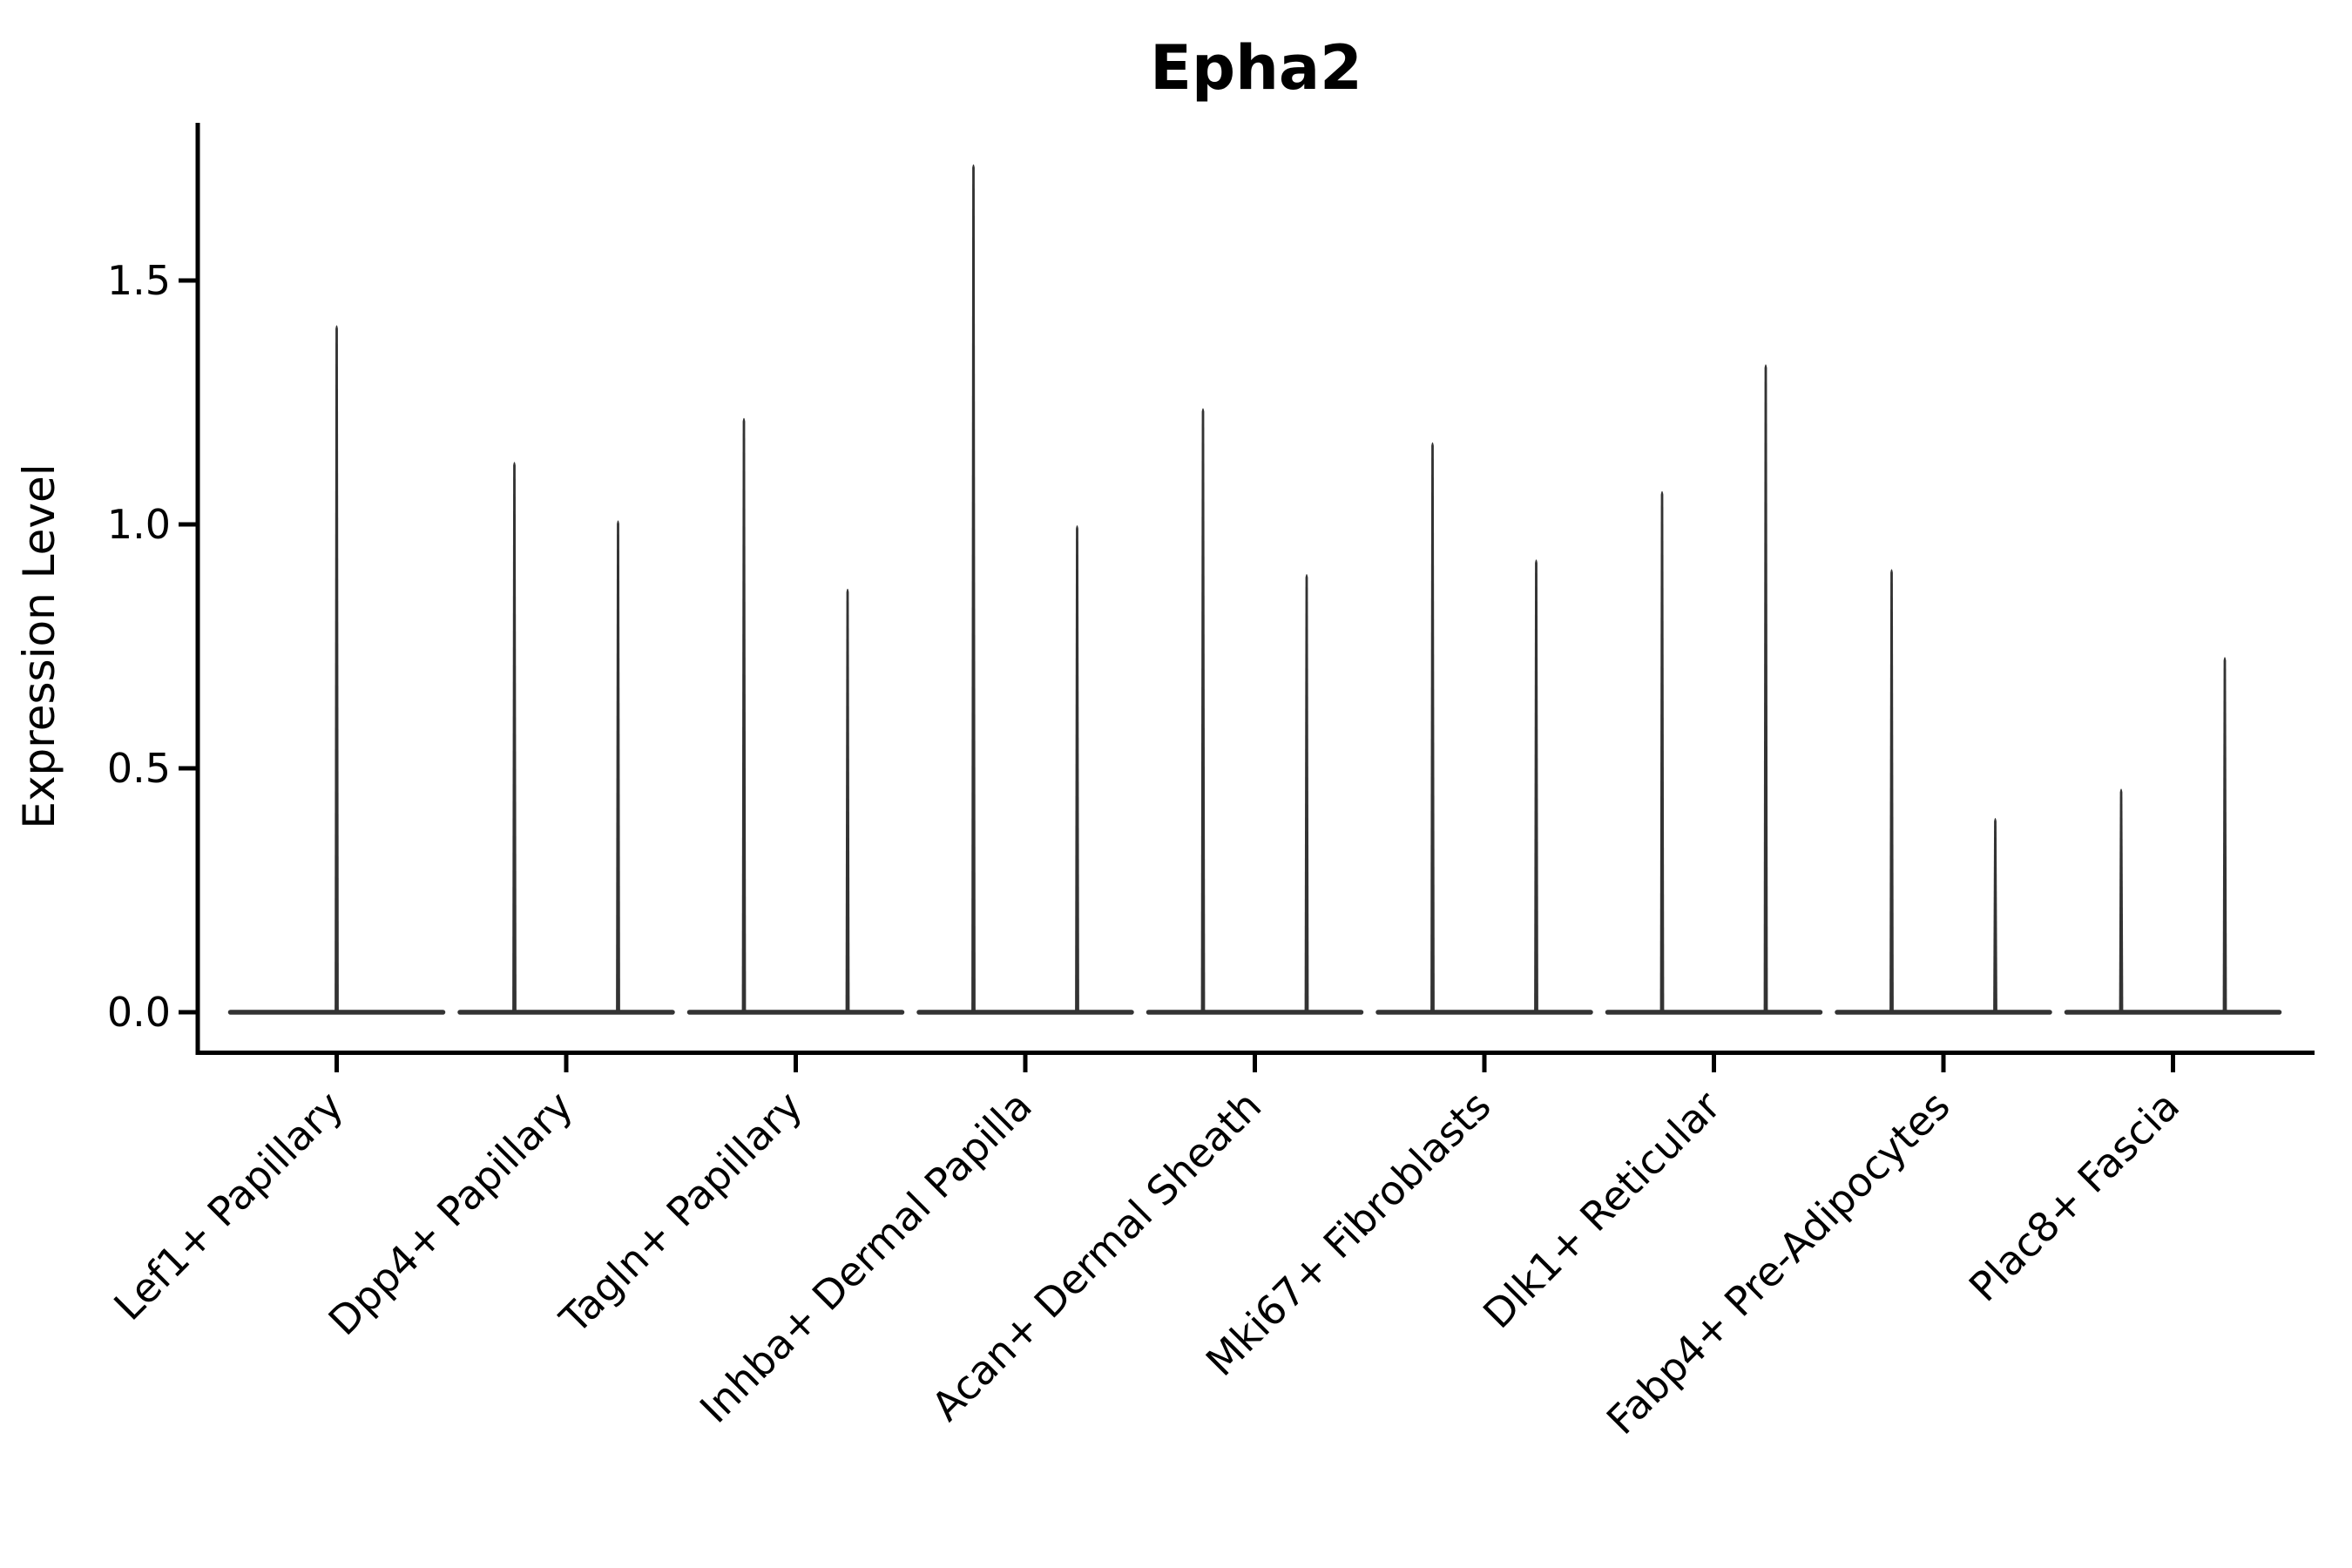  I want to click on chart-title: Epha2, so click(1256, 68).